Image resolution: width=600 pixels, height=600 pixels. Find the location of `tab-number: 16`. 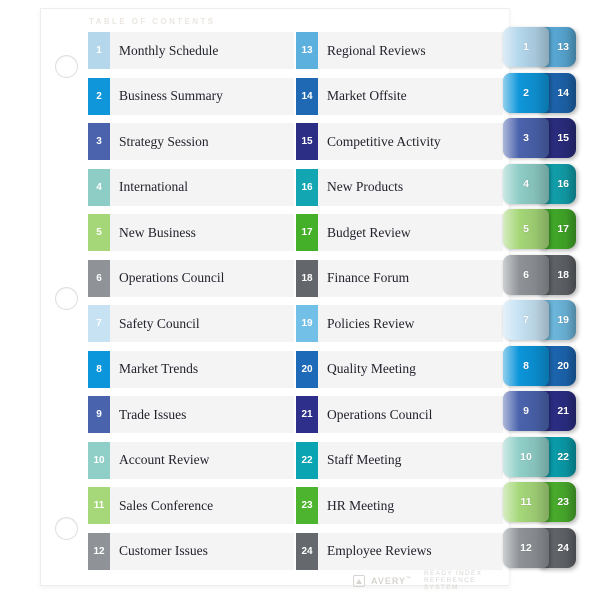

tab-number: 16 is located at coordinates (563, 183).